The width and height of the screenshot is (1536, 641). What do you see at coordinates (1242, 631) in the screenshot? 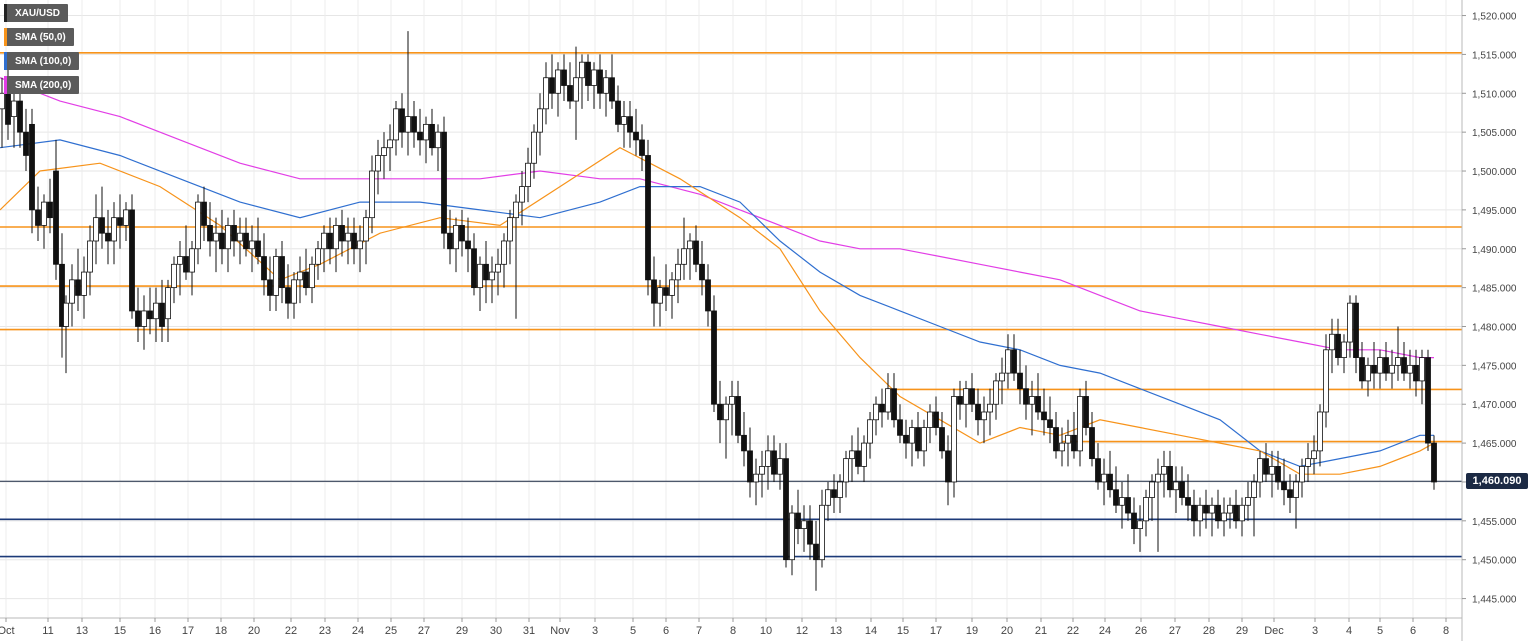
I see `x-tick-label: 29` at bounding box center [1242, 631].